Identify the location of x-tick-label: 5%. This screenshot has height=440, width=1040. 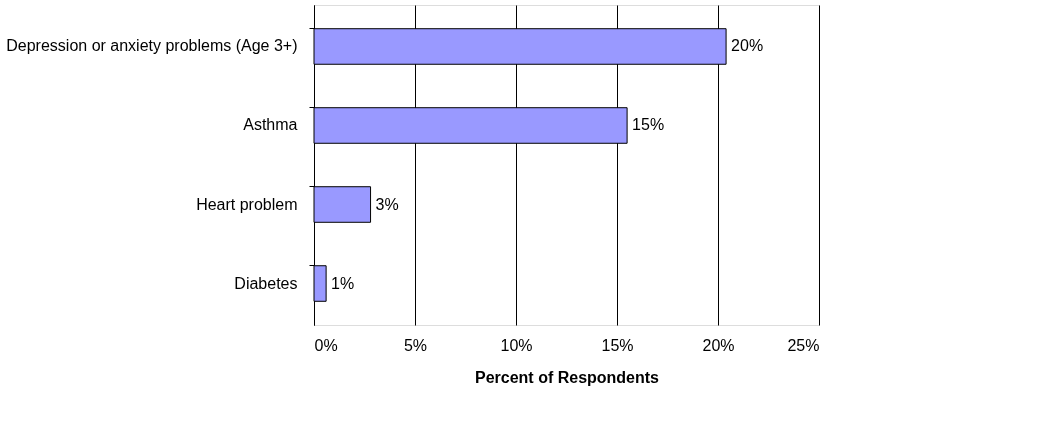
(415, 345).